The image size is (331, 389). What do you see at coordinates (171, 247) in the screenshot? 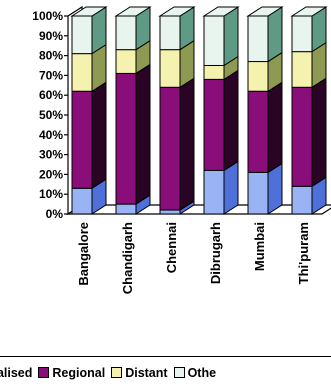
I see `category-label: Chennai` at bounding box center [171, 247].